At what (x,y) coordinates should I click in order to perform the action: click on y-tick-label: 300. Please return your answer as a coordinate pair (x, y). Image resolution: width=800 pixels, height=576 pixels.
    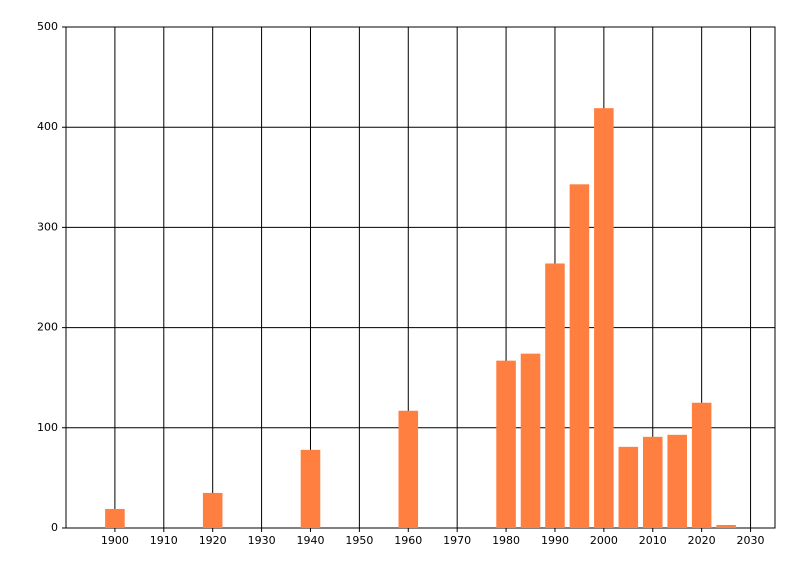
    Looking at the image, I should click on (47, 226).